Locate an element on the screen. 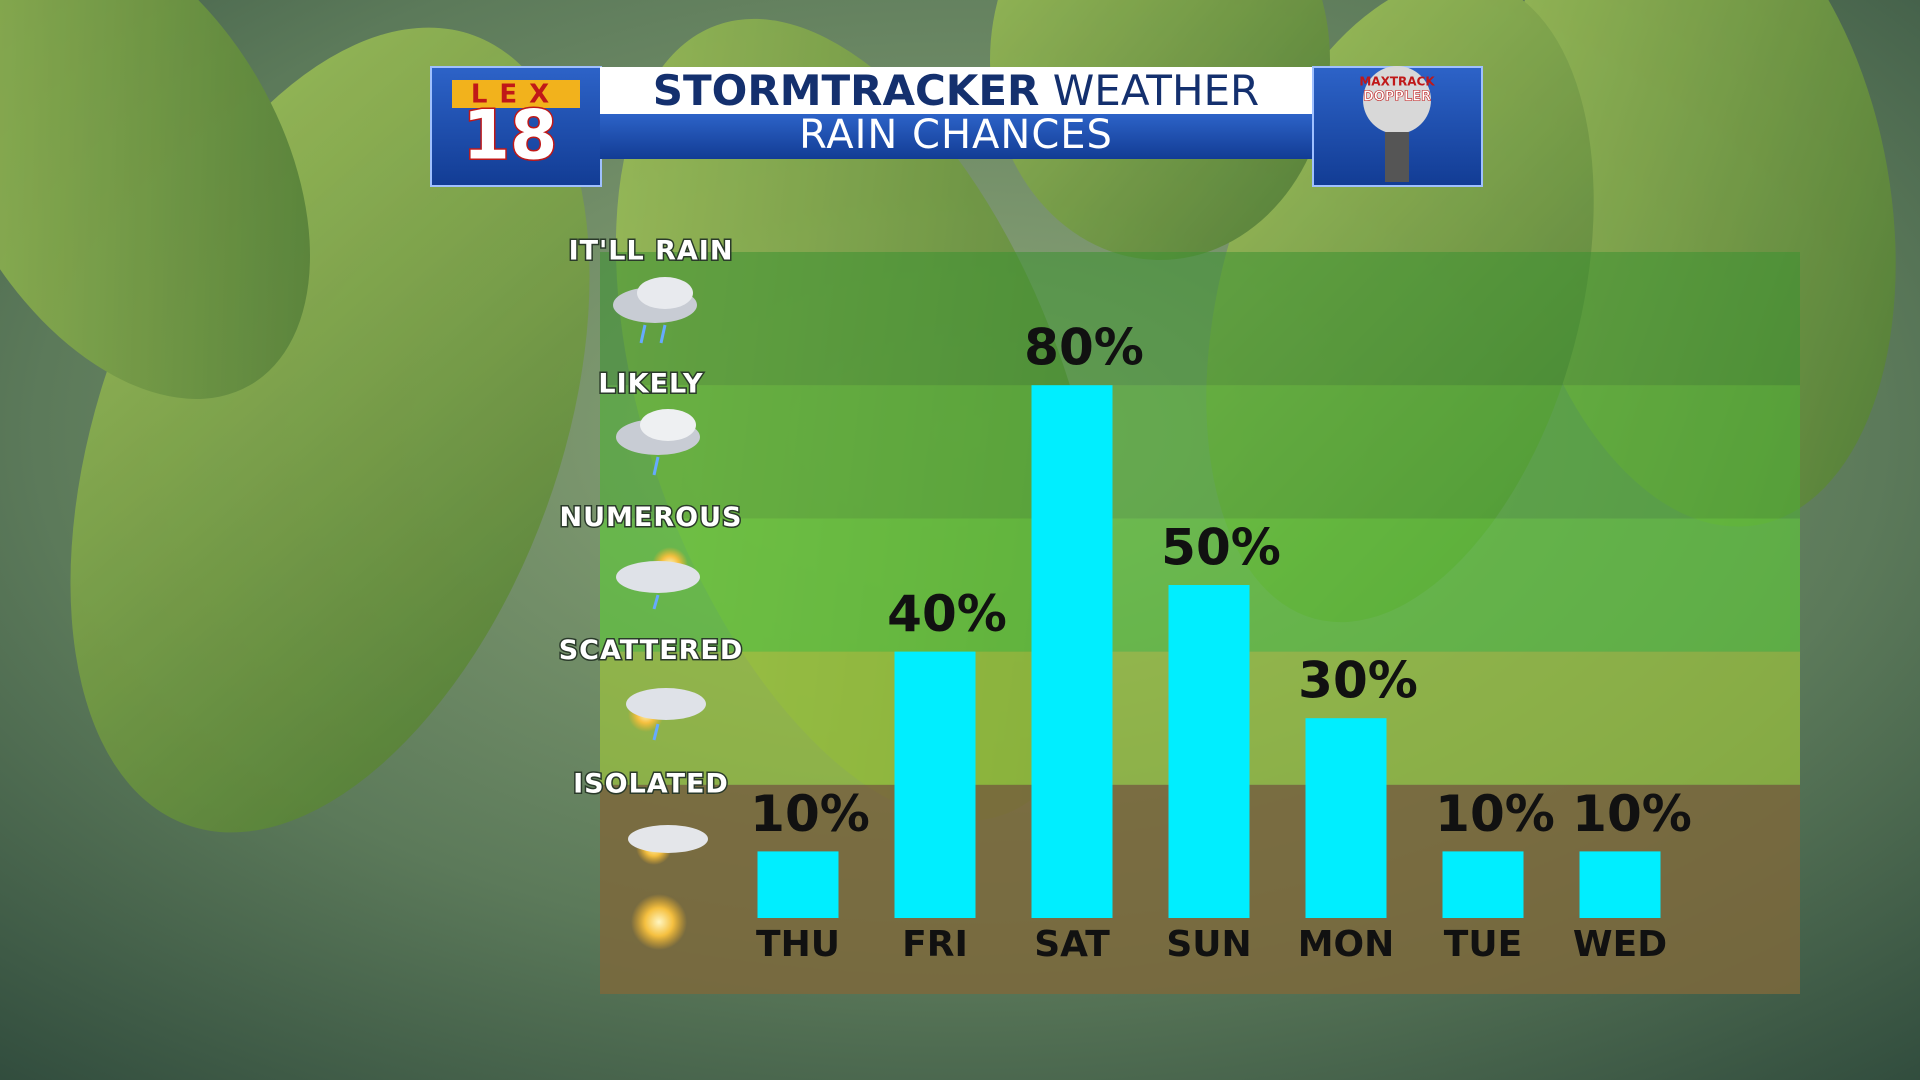 The image size is (1920, 1080). band-label: NUMEROUS is located at coordinates (651, 517).